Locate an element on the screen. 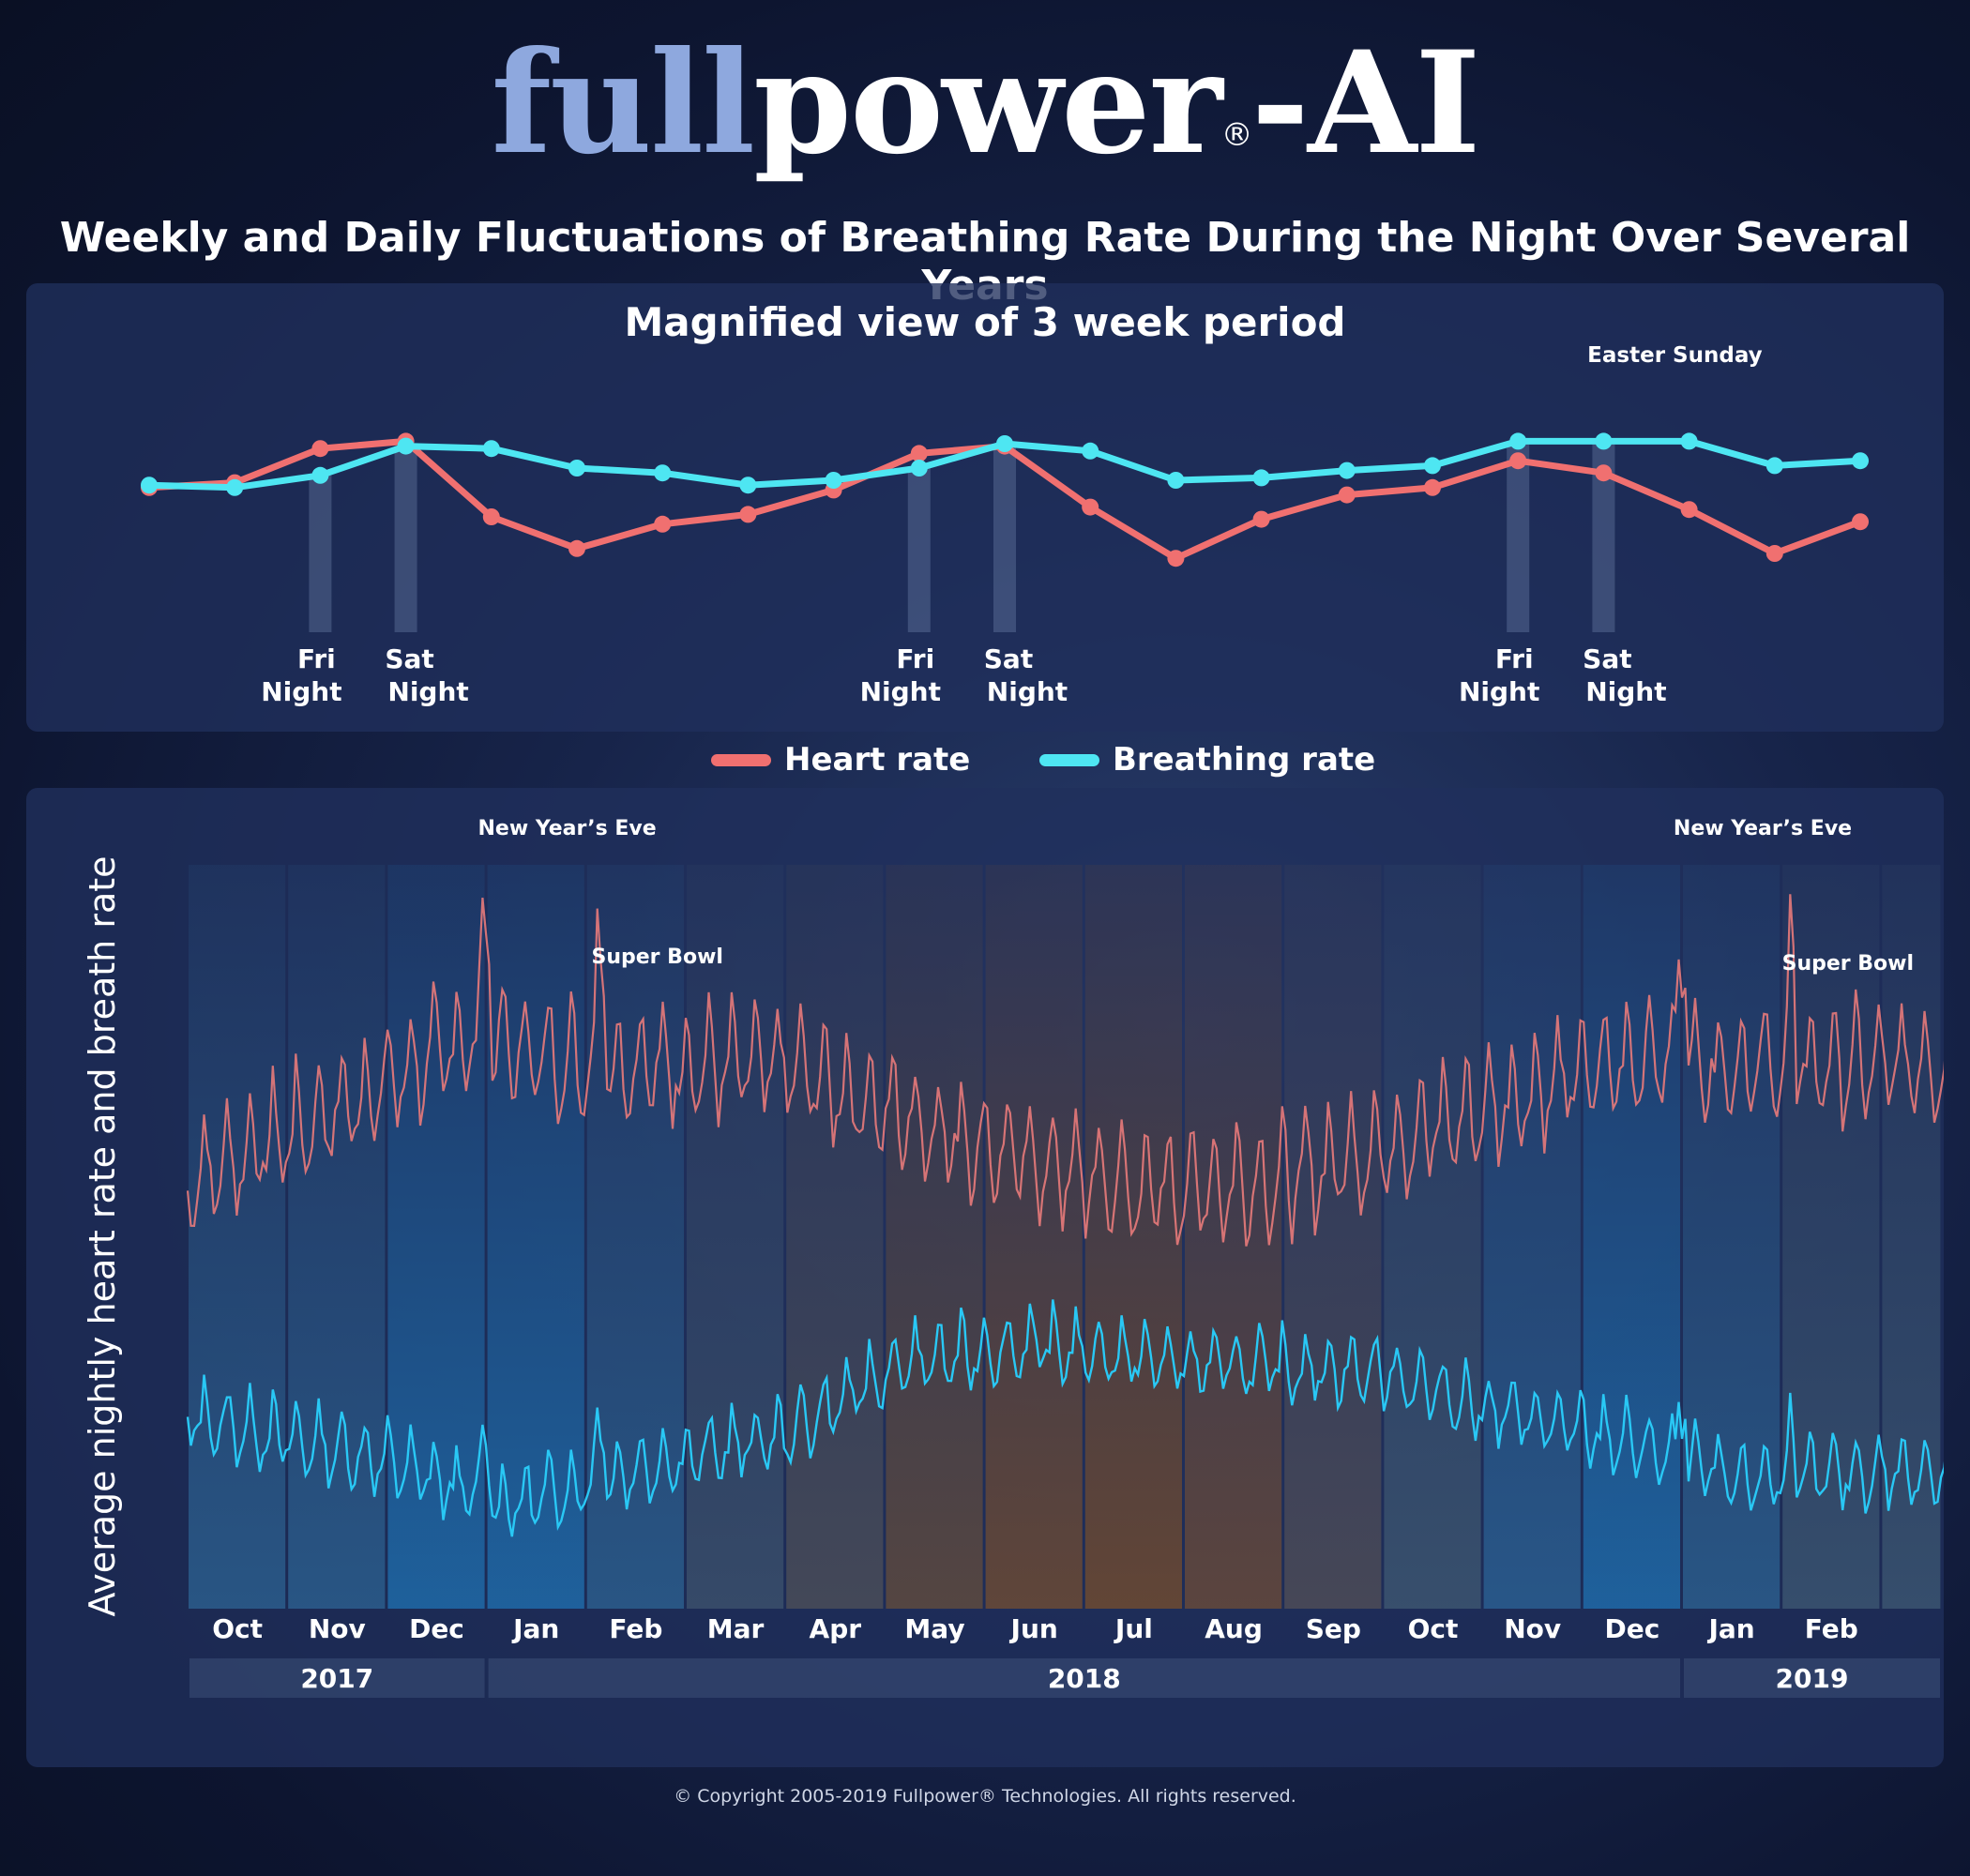  month-tick-label: Apr is located at coordinates (836, 1628).